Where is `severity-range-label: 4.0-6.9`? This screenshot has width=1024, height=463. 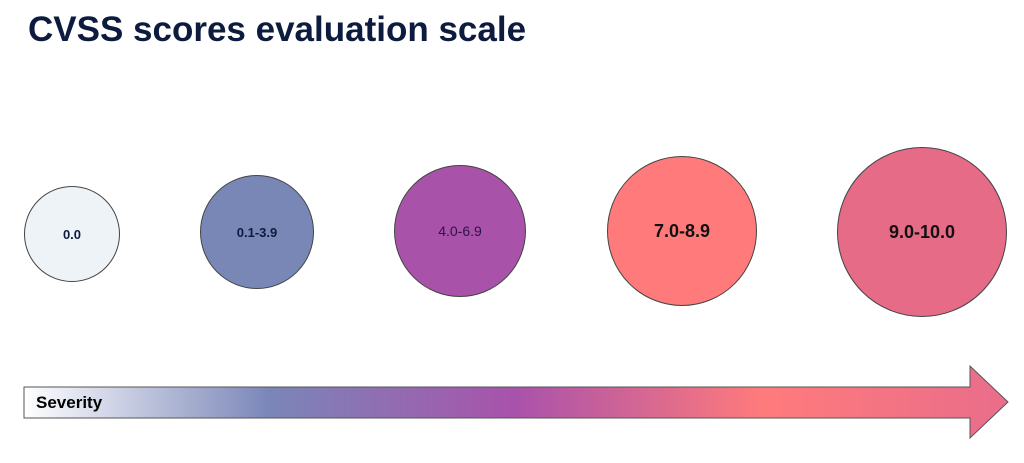 severity-range-label: 4.0-6.9 is located at coordinates (460, 231).